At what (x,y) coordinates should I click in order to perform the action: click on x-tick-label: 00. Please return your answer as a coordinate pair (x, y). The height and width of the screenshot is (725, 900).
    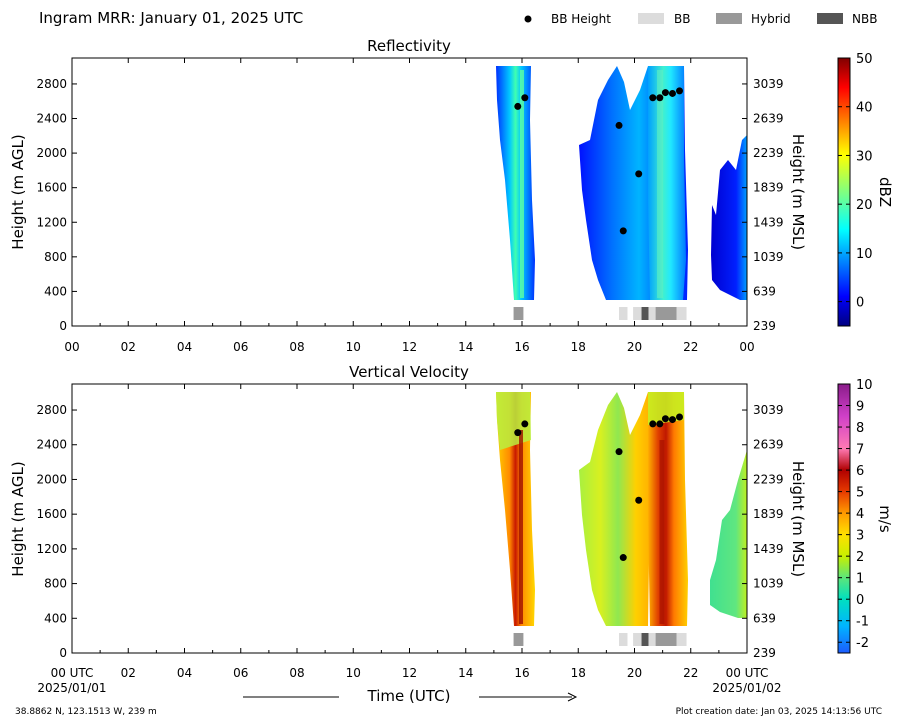
    Looking at the image, I should click on (71, 347).